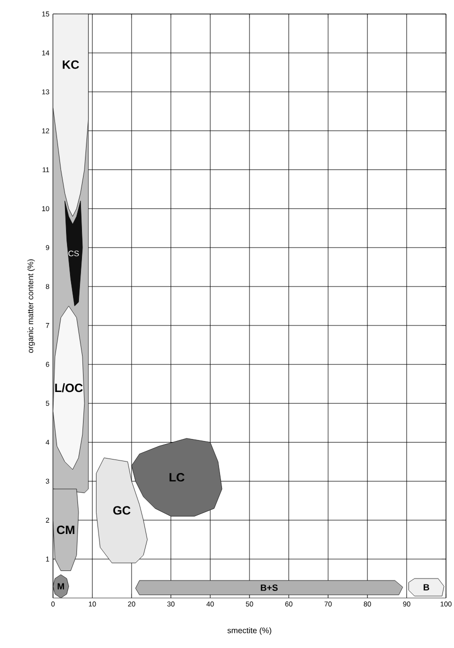 Image resolution: width=454 pixels, height=648 pixels. What do you see at coordinates (73, 253) in the screenshot?
I see `series-label: CS` at bounding box center [73, 253].